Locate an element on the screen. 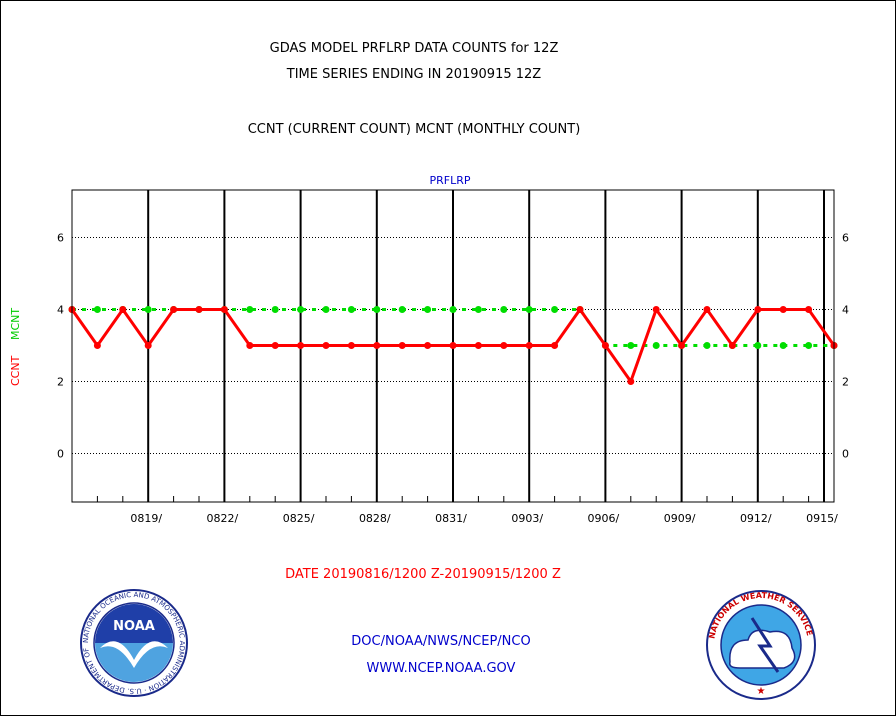  x-tick-label: 0825/ is located at coordinates (299, 518).